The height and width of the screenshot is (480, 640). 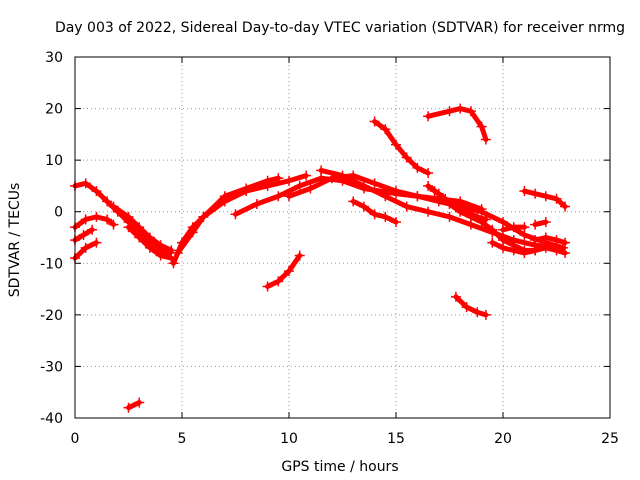 What do you see at coordinates (610, 439) in the screenshot?
I see `x-tick-label: 25` at bounding box center [610, 439].